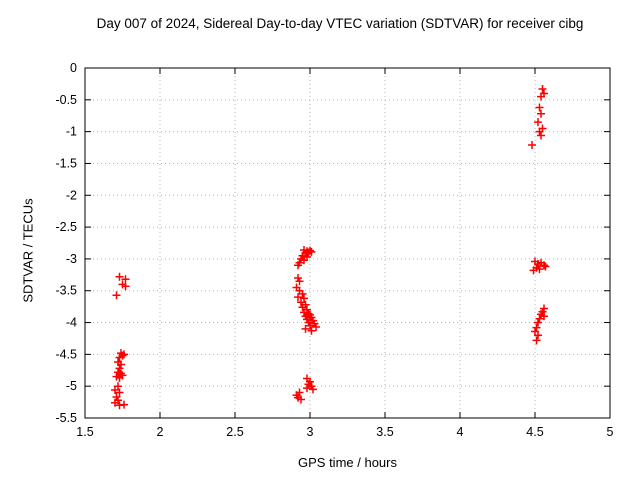 Image resolution: width=640 pixels, height=480 pixels. I want to click on x-tick-label: 4.5, so click(534, 432).